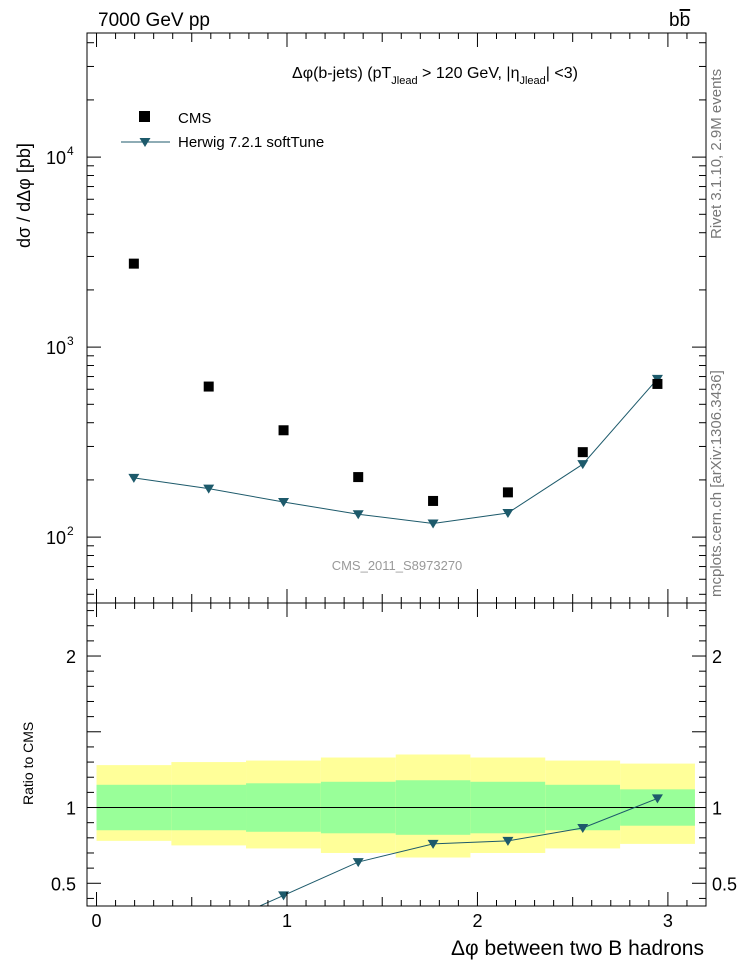  What do you see at coordinates (97, 921) in the screenshot?
I see `x-tick-label: 0` at bounding box center [97, 921].